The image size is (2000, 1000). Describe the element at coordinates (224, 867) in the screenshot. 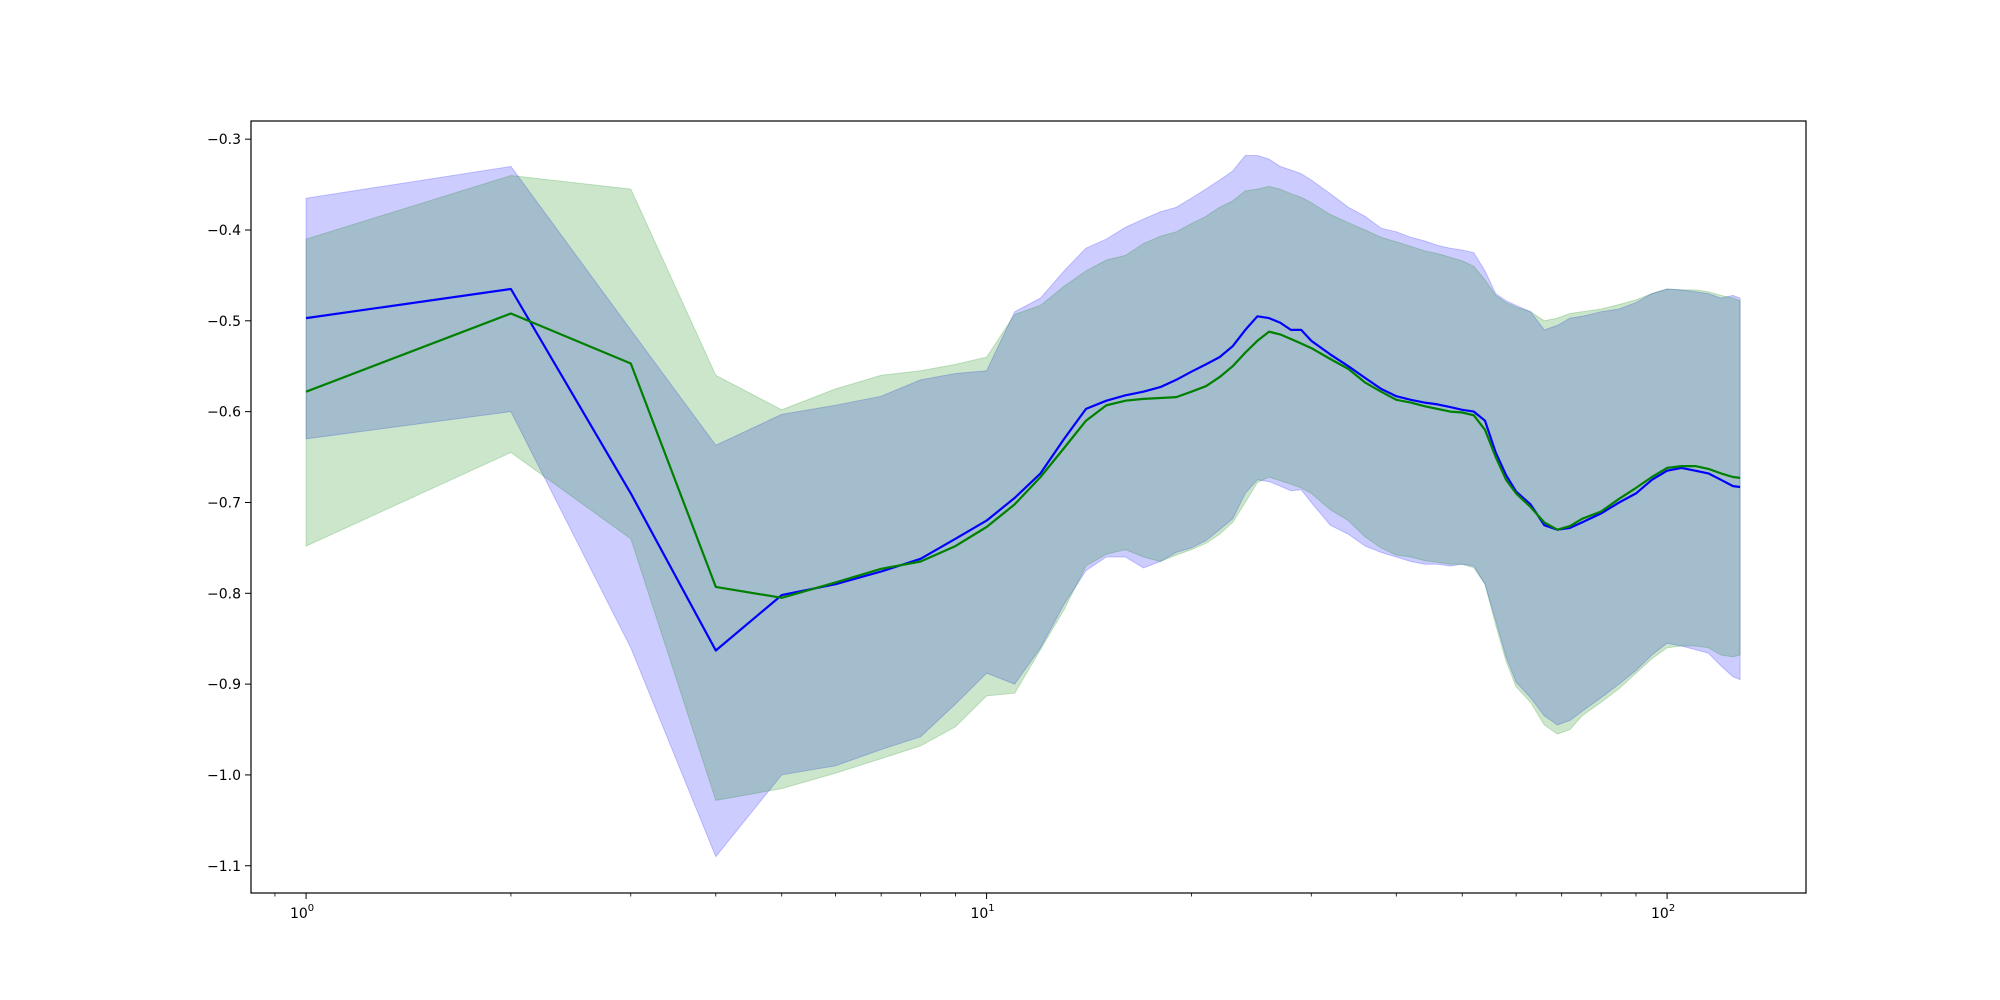

I see `y-tick-label: −1.1` at that location.